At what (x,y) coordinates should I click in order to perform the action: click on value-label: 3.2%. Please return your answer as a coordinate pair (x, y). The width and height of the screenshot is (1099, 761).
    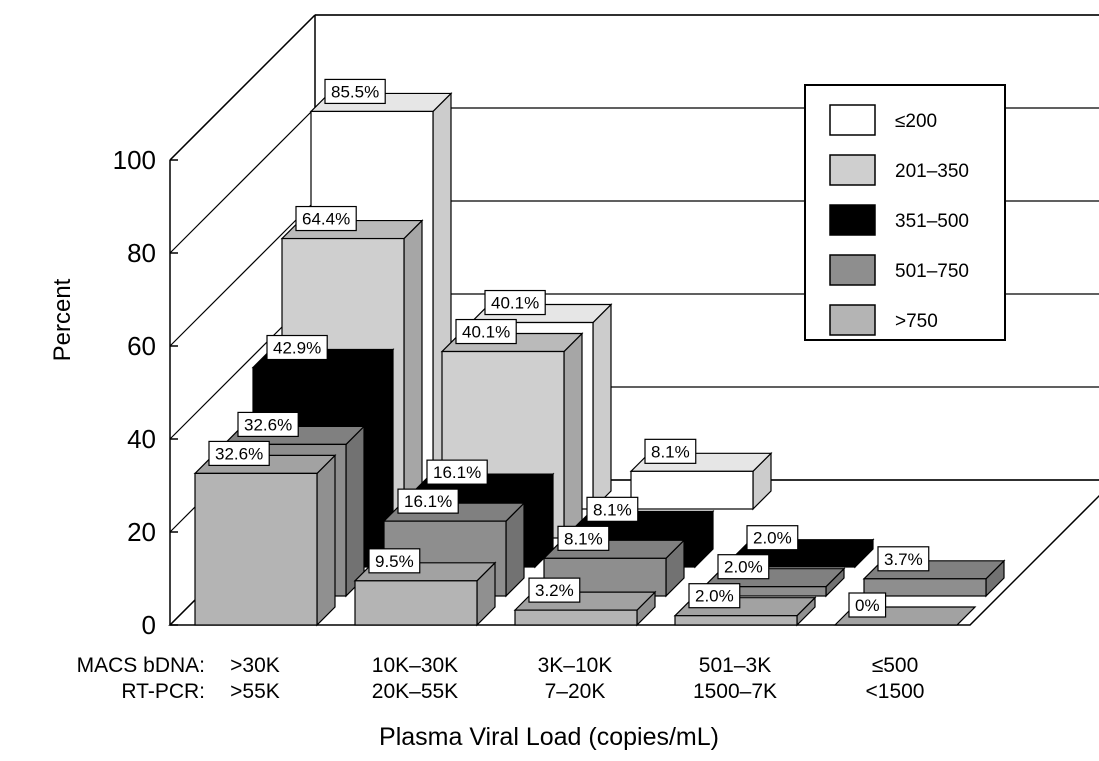
    Looking at the image, I should click on (554, 590).